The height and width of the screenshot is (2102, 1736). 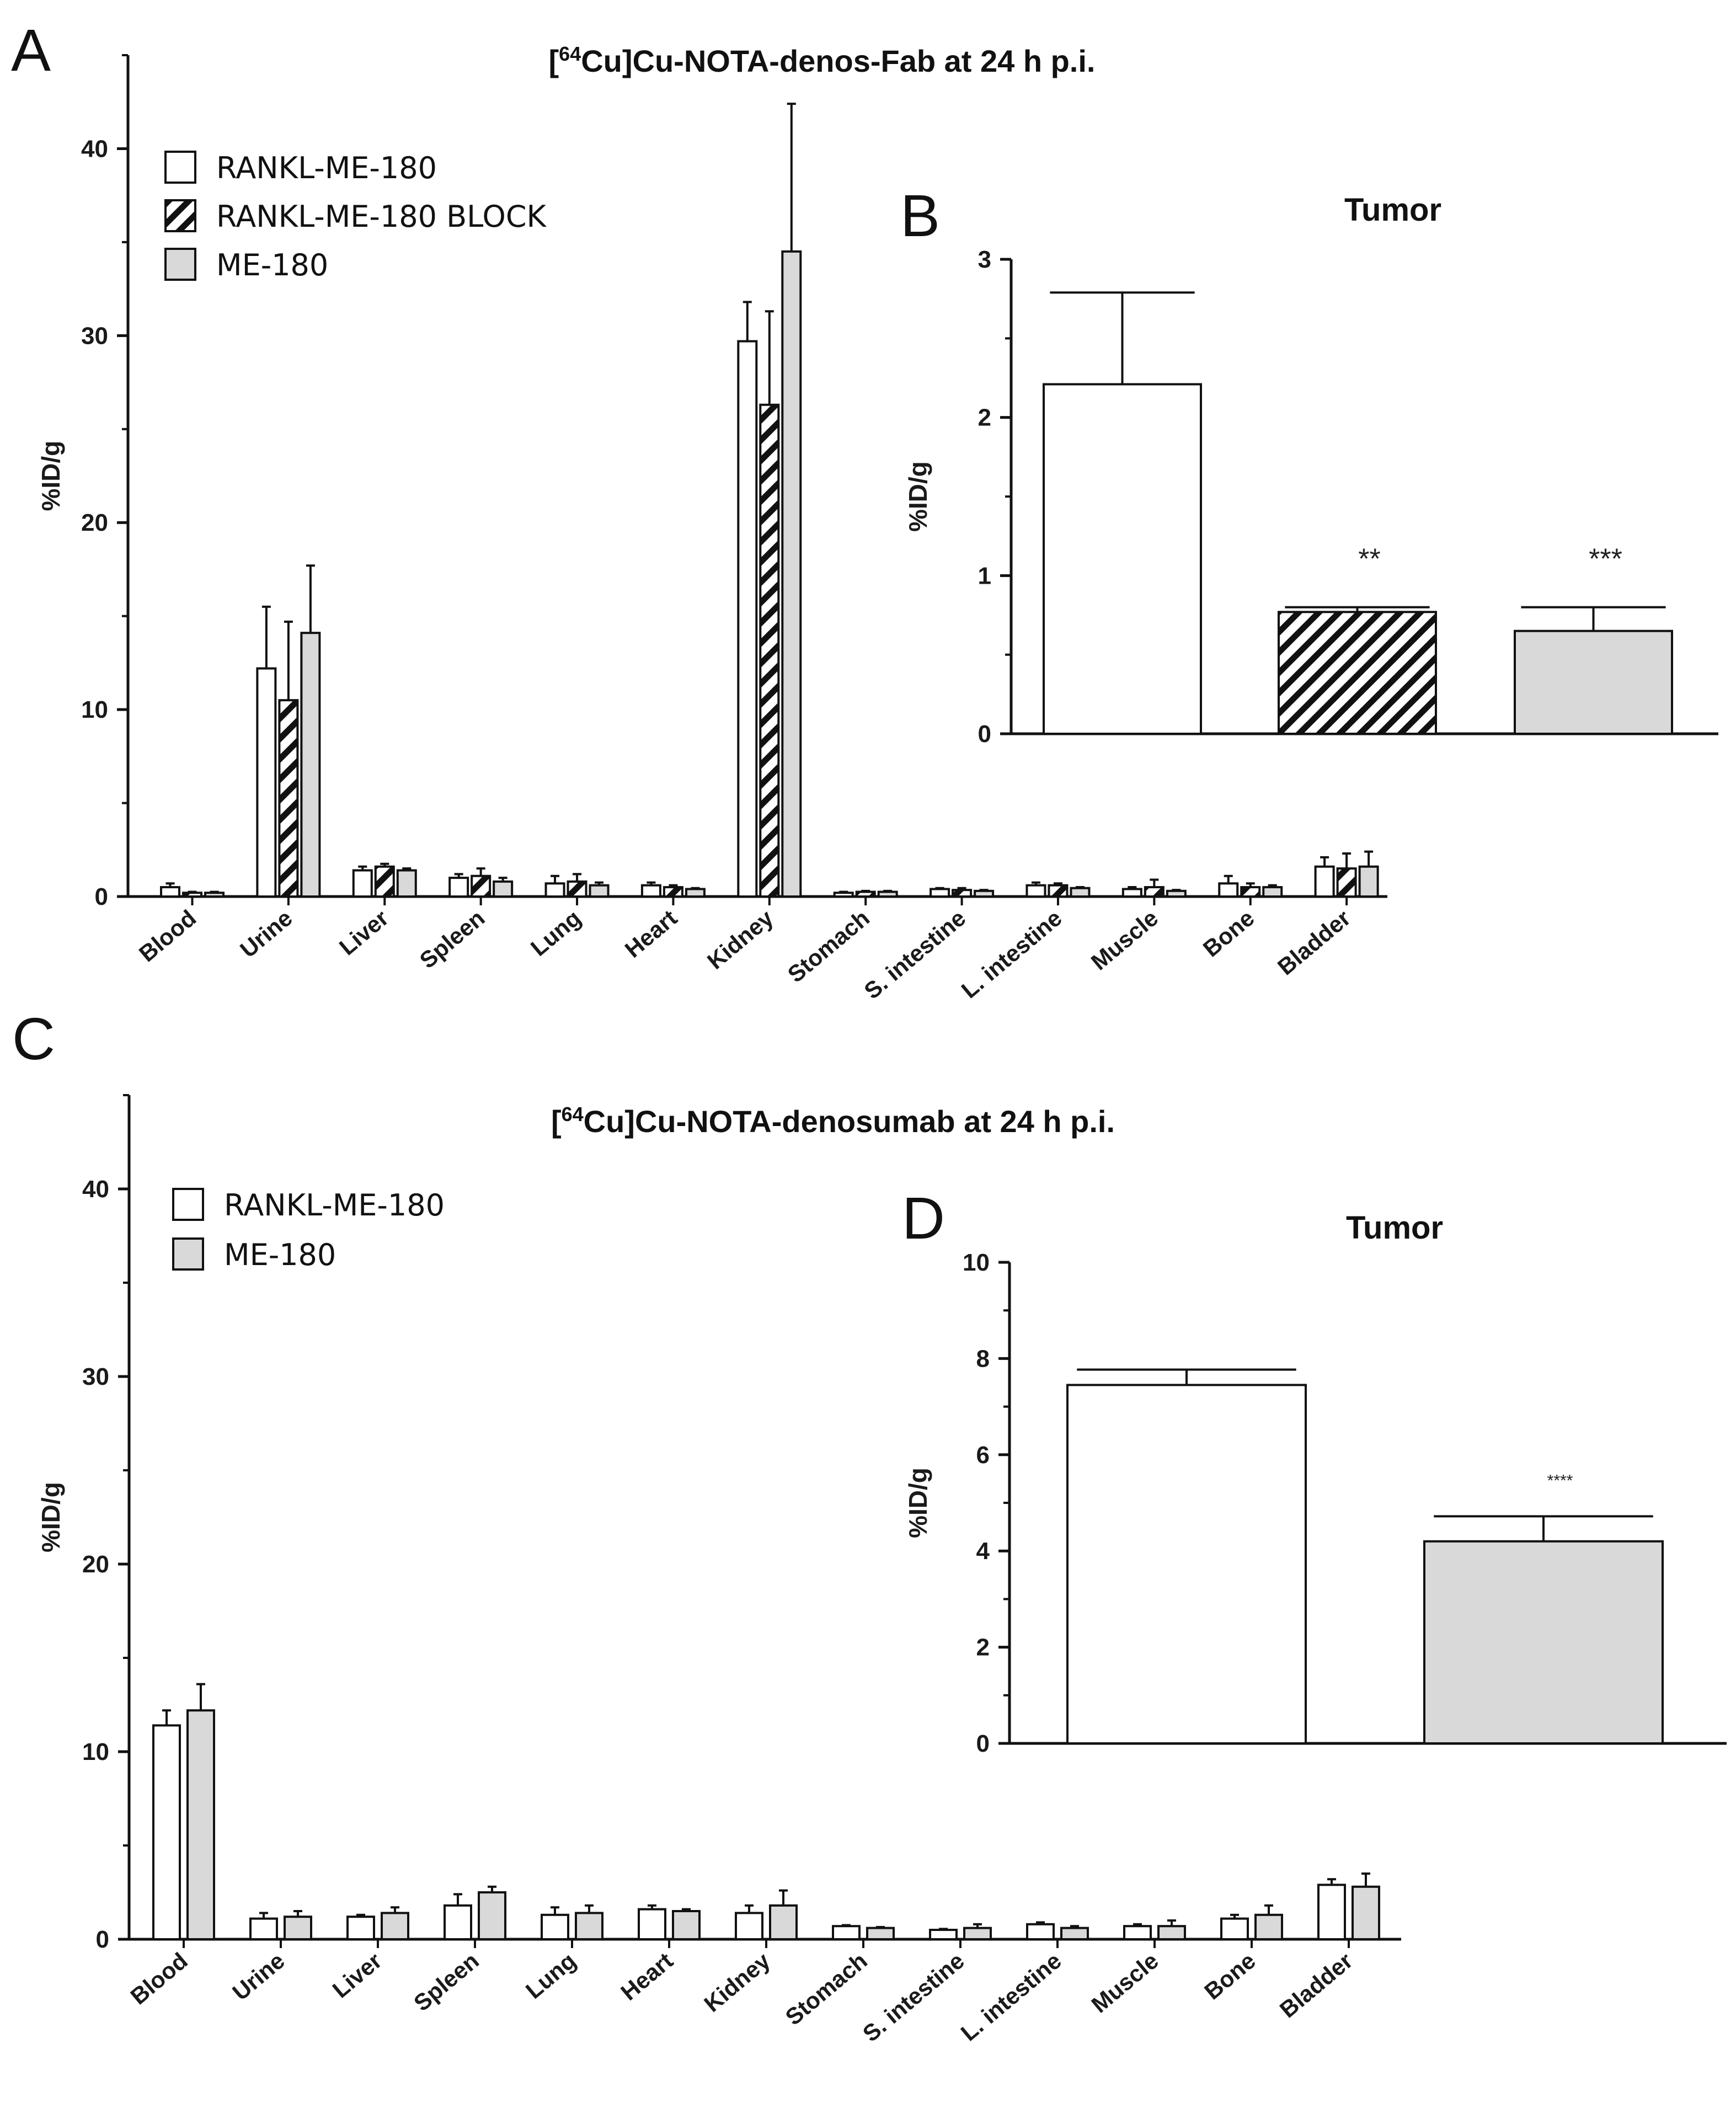 I want to click on x-tick-label: Urine, so click(x=266, y=934).